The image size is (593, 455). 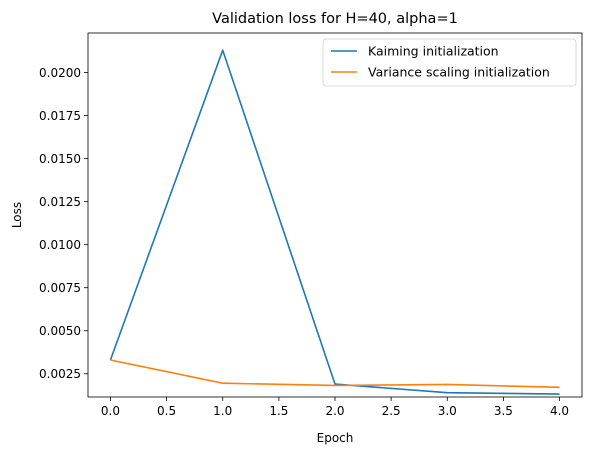 What do you see at coordinates (433, 51) in the screenshot?
I see `legend-label: Kaiming initialization` at bounding box center [433, 51].